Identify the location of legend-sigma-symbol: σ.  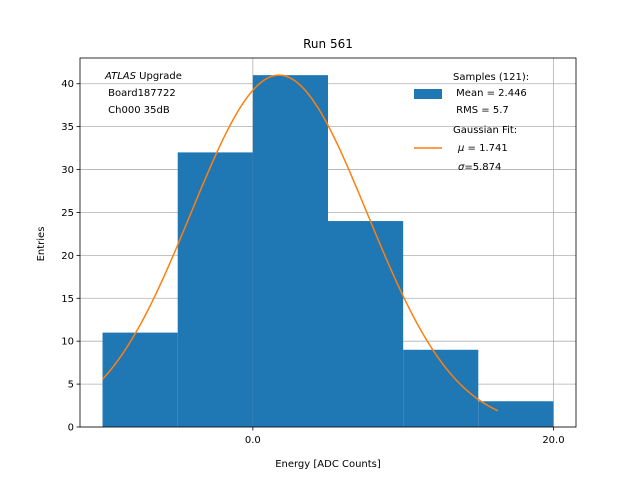
(461, 167).